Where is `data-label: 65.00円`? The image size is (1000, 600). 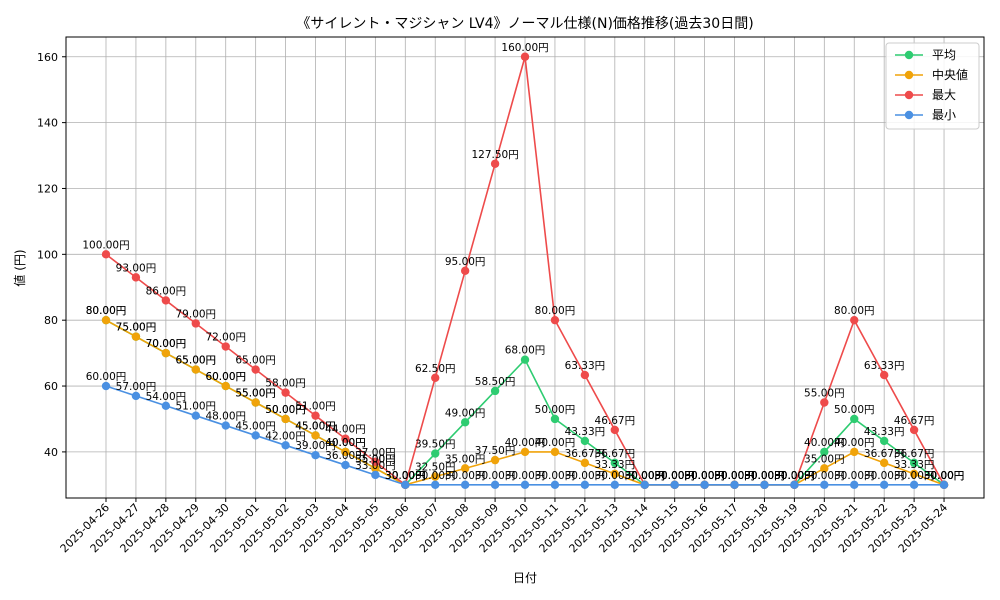 data-label: 65.00円 is located at coordinates (196, 361).